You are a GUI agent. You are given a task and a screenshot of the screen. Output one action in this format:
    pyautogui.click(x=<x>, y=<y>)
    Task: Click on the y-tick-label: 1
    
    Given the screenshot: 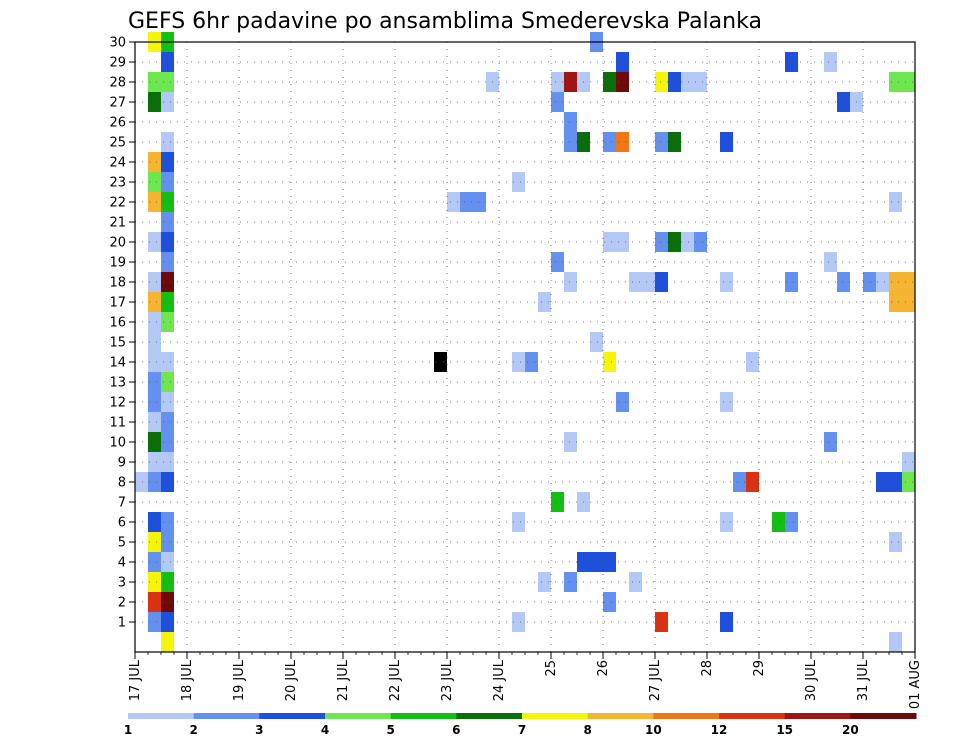 What is the action you would take?
    pyautogui.click(x=122, y=623)
    